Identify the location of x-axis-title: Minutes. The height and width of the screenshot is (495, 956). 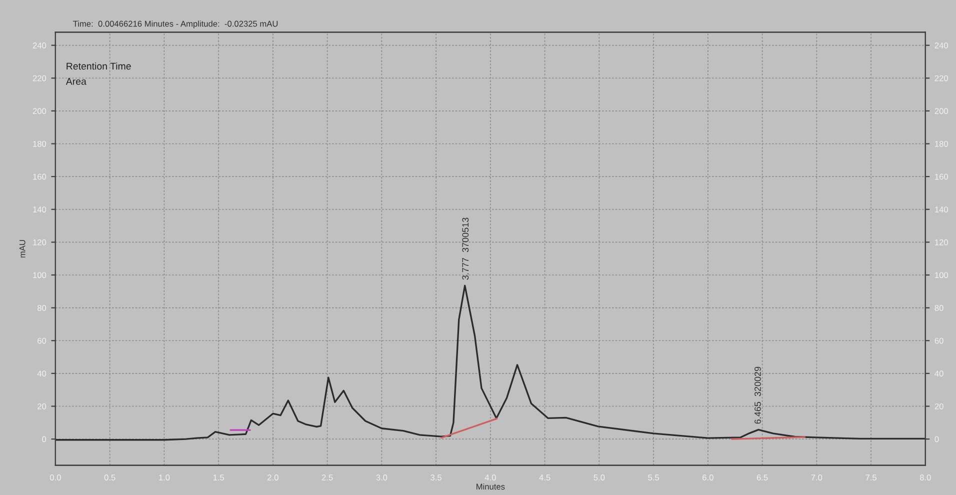
(490, 486).